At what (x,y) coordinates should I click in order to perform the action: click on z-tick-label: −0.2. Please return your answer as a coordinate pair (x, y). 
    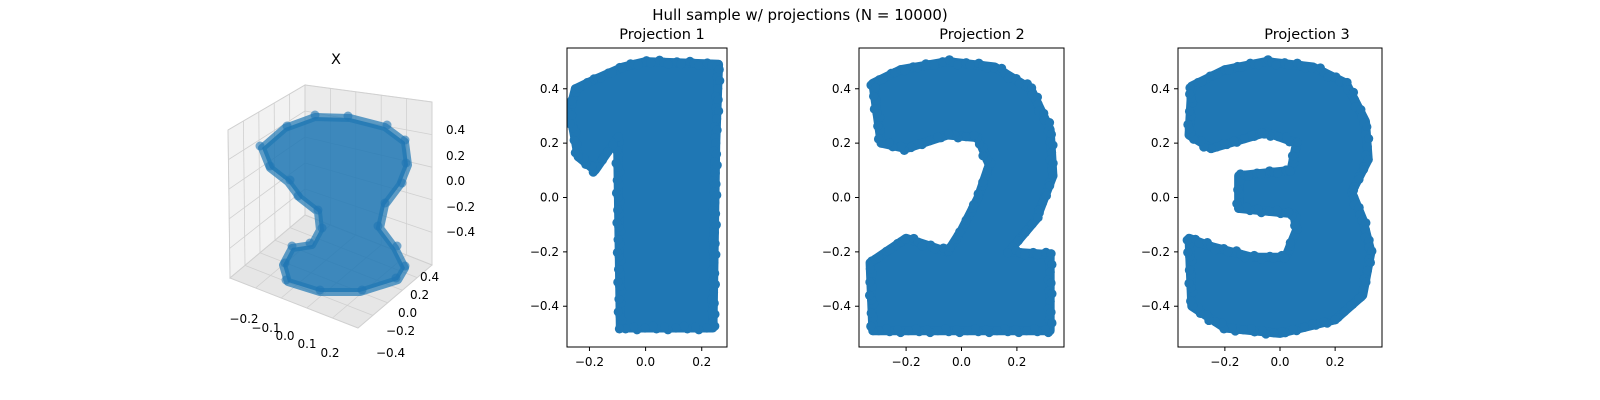
    Looking at the image, I should click on (460, 207).